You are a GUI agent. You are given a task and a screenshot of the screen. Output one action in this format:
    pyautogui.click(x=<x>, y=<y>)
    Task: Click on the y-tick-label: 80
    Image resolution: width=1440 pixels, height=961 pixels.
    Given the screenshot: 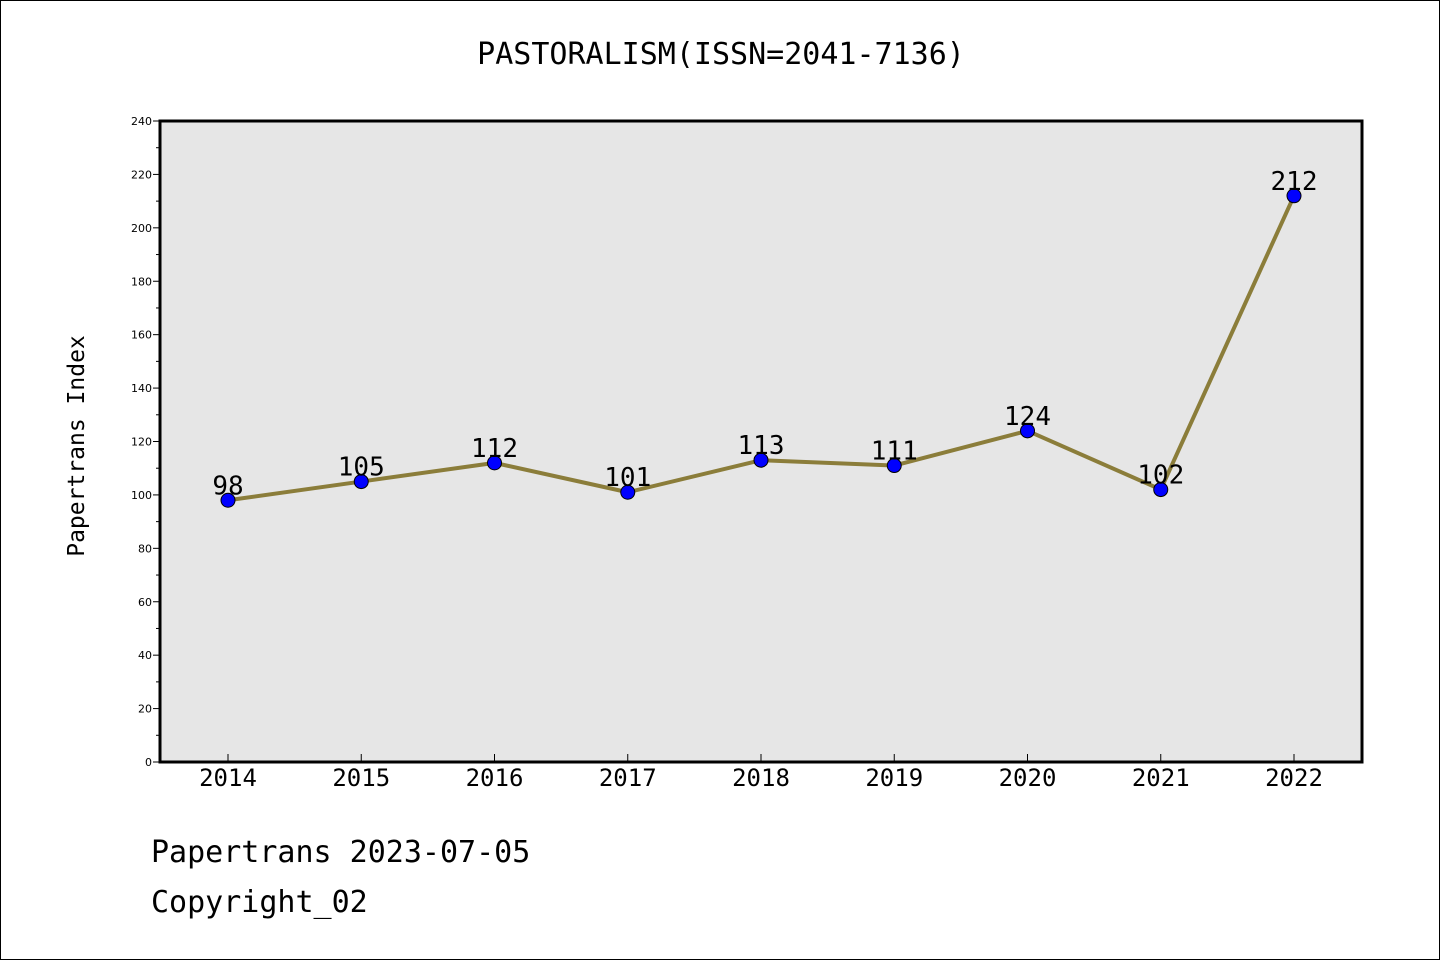 What is the action you would take?
    pyautogui.click(x=145, y=548)
    